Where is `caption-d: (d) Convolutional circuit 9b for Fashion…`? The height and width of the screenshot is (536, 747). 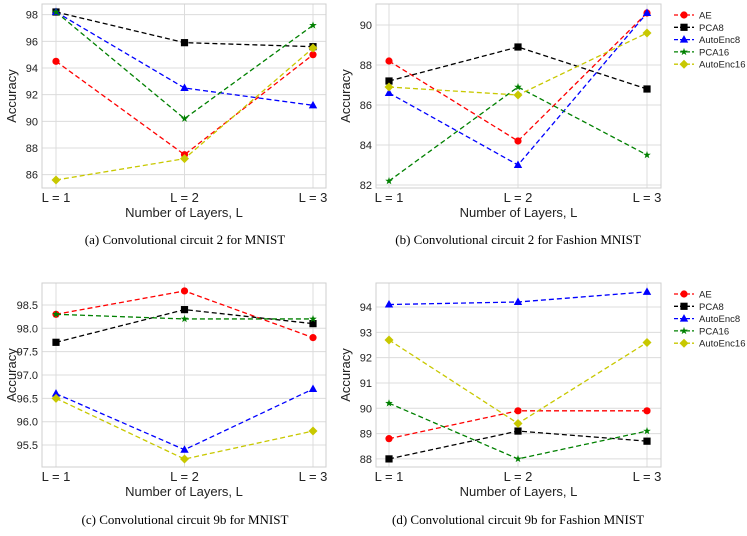
caption-d: (d) Convolutional circuit 9b for Fashion… is located at coordinates (518, 519).